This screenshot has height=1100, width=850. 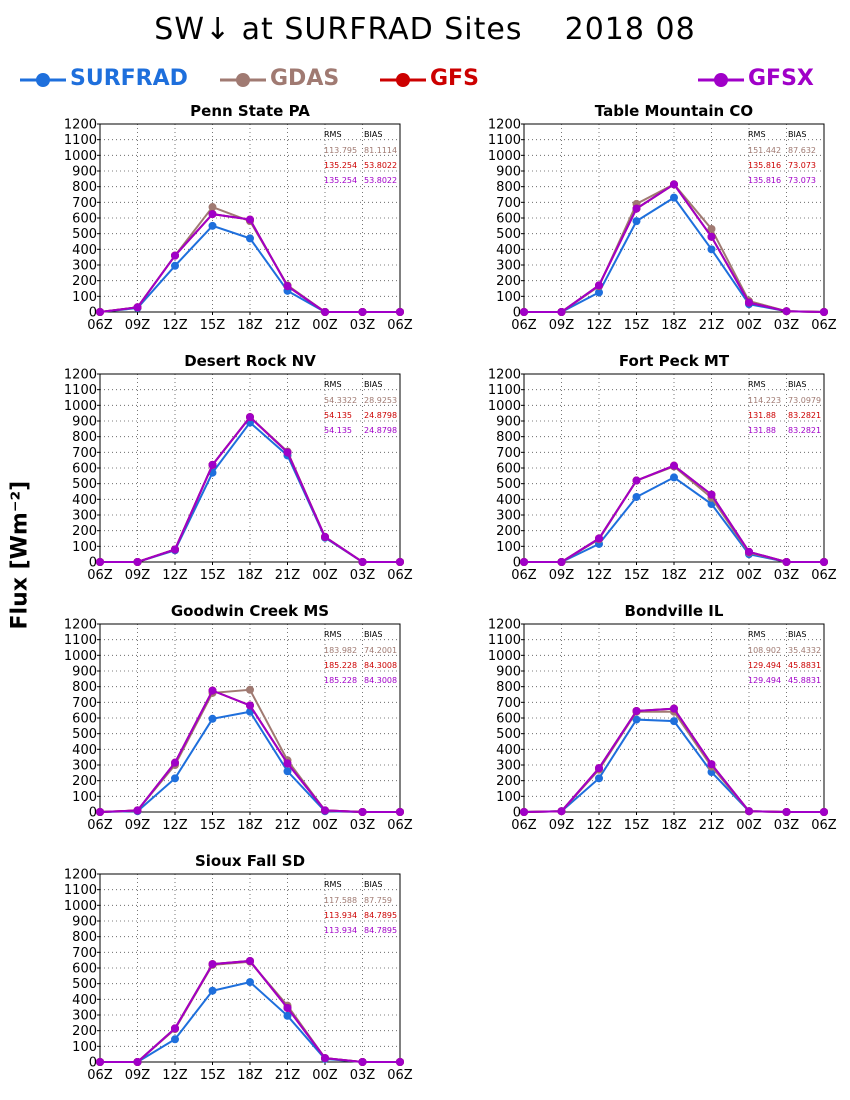 I want to click on stats-bias-value: 83.2821, so click(x=804, y=415).